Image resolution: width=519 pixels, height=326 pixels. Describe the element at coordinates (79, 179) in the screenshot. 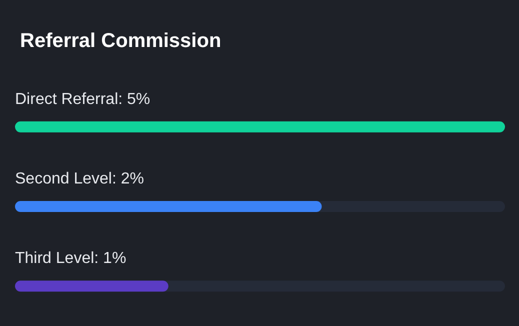

I see `y-tick-label: Second Level: 2%` at that location.